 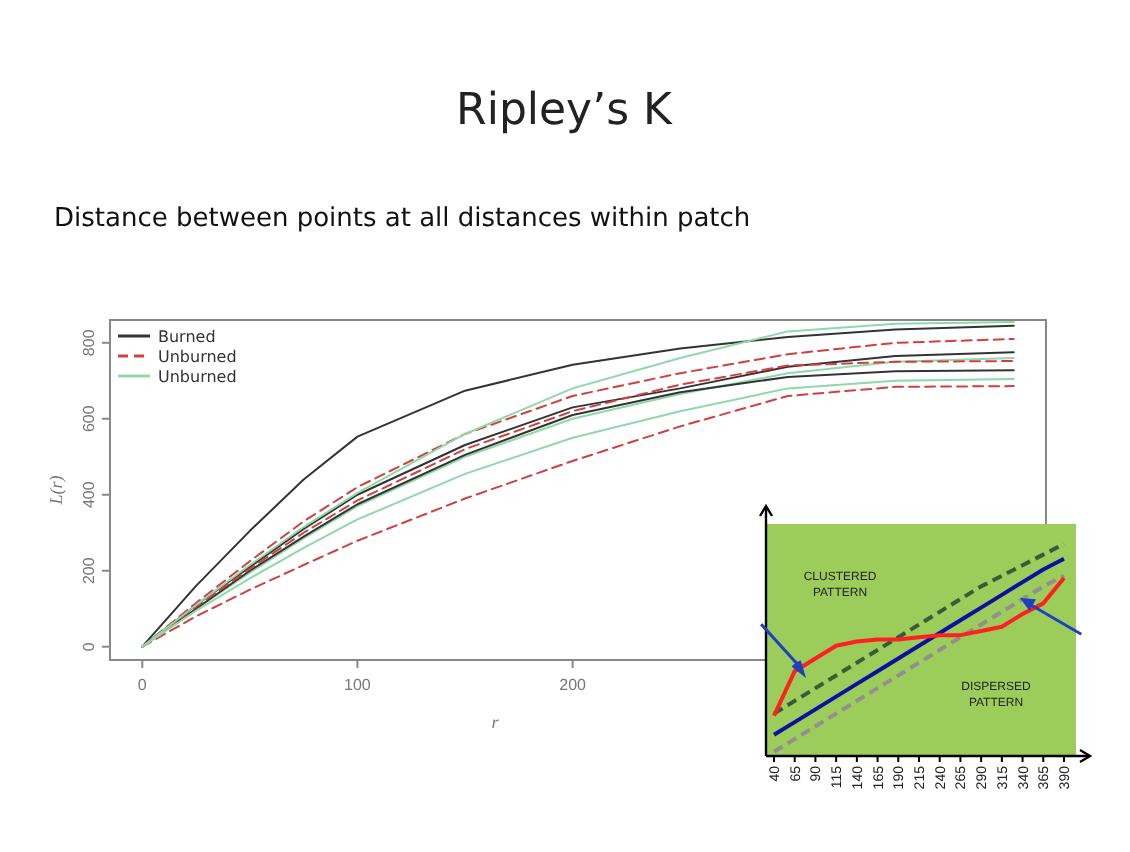 I want to click on y-axis-title: L(r), so click(x=56, y=491).